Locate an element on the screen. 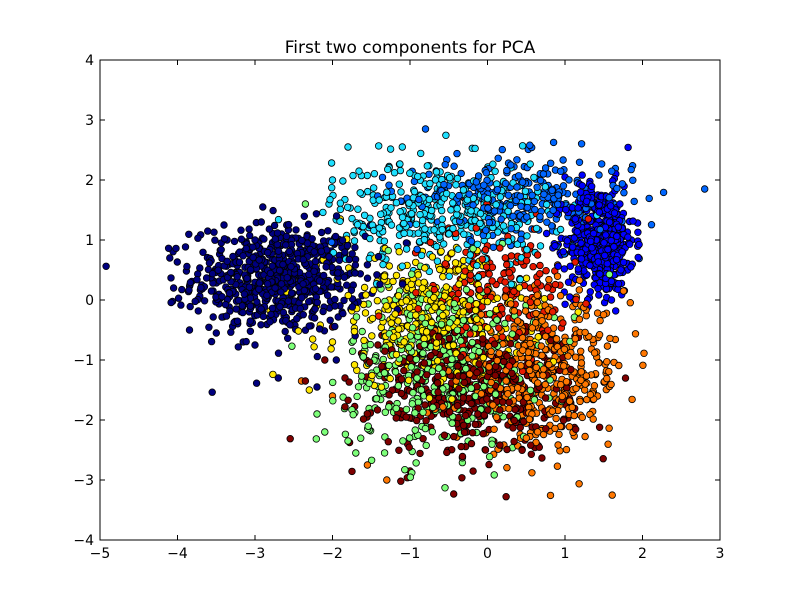 This screenshot has height=600, width=800. y-tick-label: 0 is located at coordinates (89, 301).